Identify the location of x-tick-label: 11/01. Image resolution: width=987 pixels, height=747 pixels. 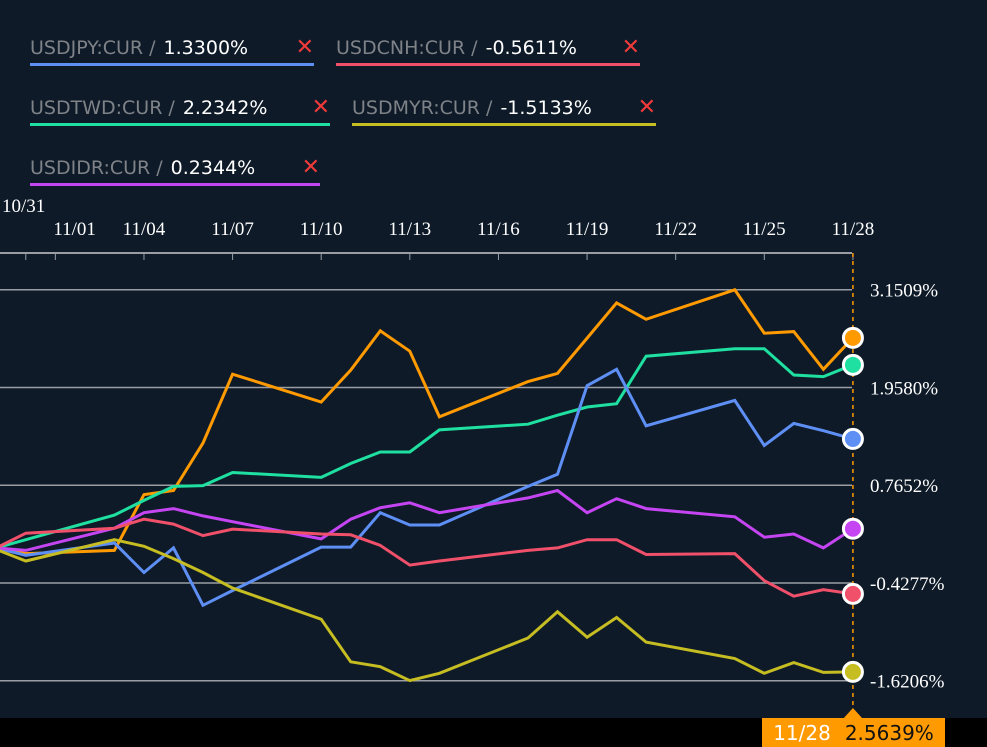
(74, 229).